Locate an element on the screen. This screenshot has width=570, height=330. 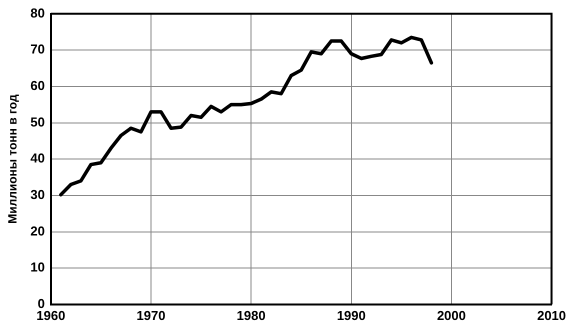
x-tick-label: 1970 is located at coordinates (151, 315).